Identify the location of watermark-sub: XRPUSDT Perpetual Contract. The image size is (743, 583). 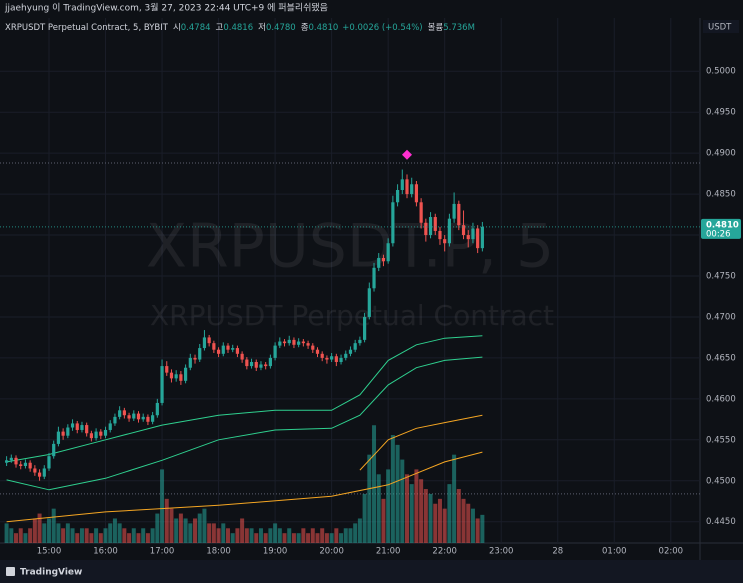
(352, 315).